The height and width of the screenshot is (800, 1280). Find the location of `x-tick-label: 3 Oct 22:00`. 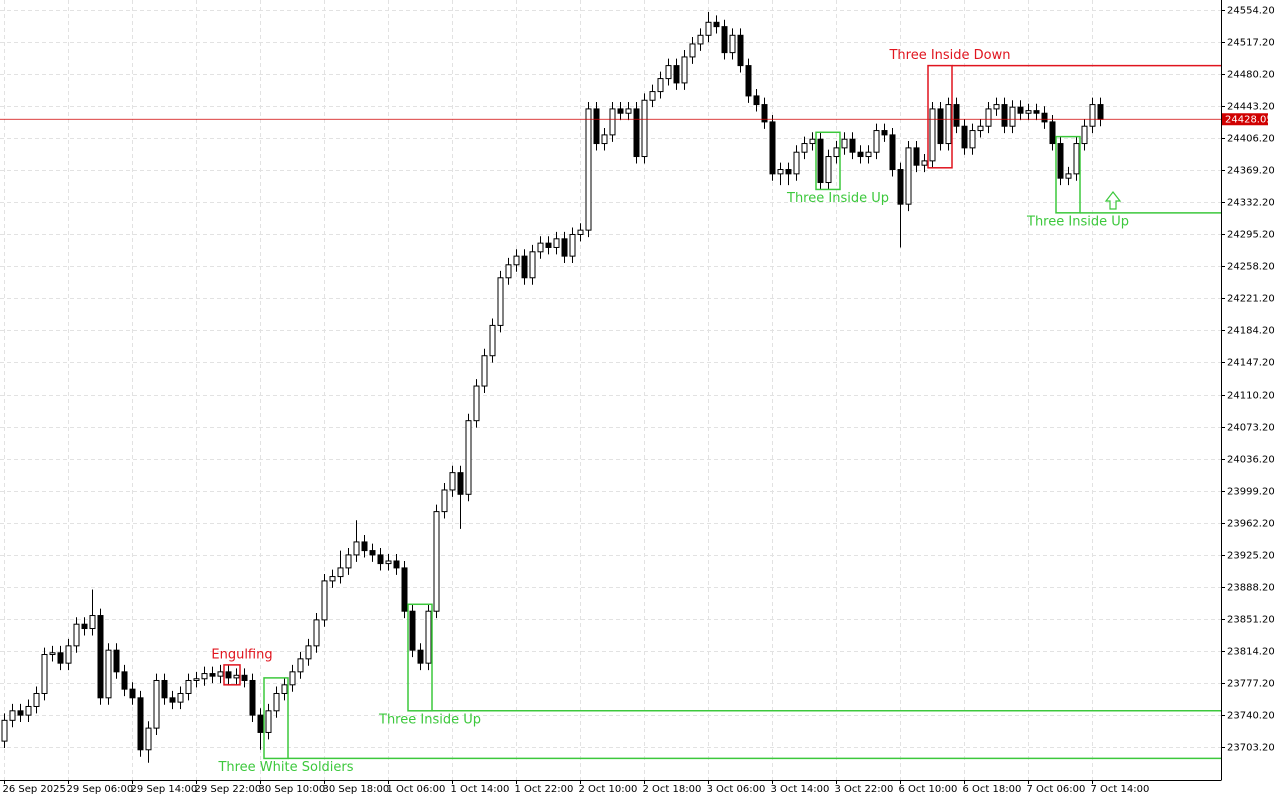

x-tick-label: 3 Oct 22:00 is located at coordinates (864, 789).